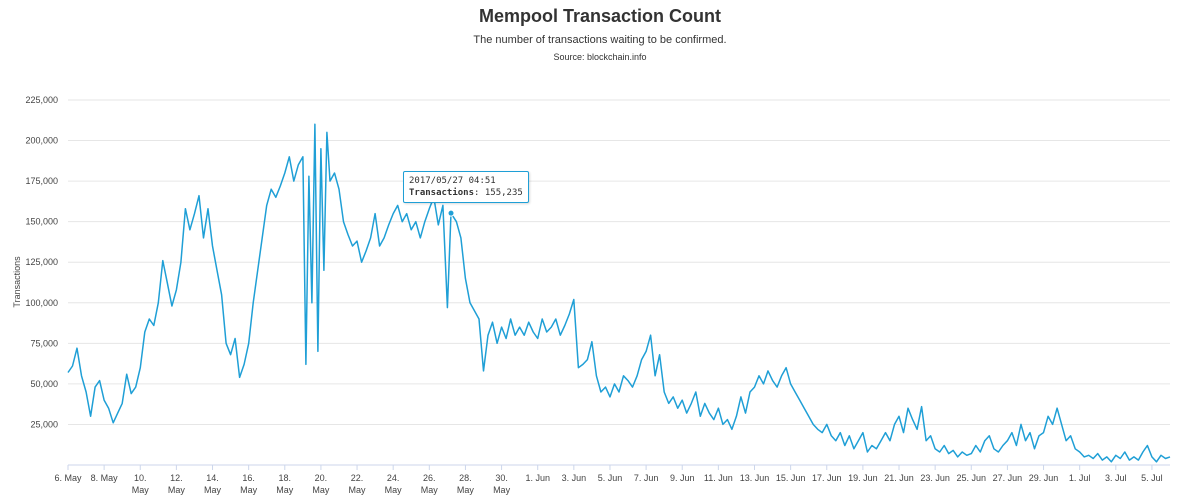 The height and width of the screenshot is (500, 1200). I want to click on x-tick-label: 1. Jul, so click(1080, 478).